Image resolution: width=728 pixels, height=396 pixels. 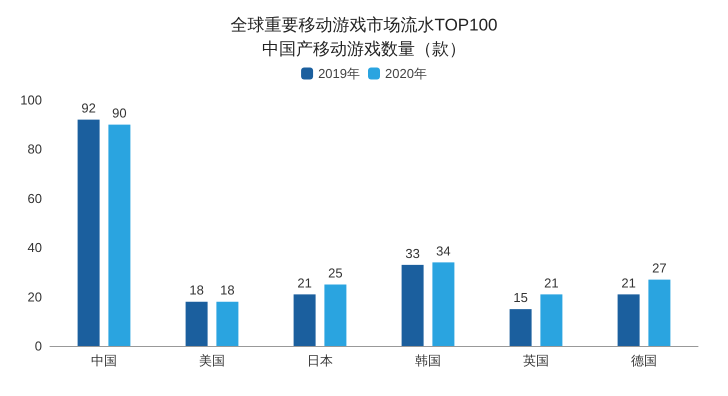 I want to click on data-label: 33, so click(x=412, y=253).